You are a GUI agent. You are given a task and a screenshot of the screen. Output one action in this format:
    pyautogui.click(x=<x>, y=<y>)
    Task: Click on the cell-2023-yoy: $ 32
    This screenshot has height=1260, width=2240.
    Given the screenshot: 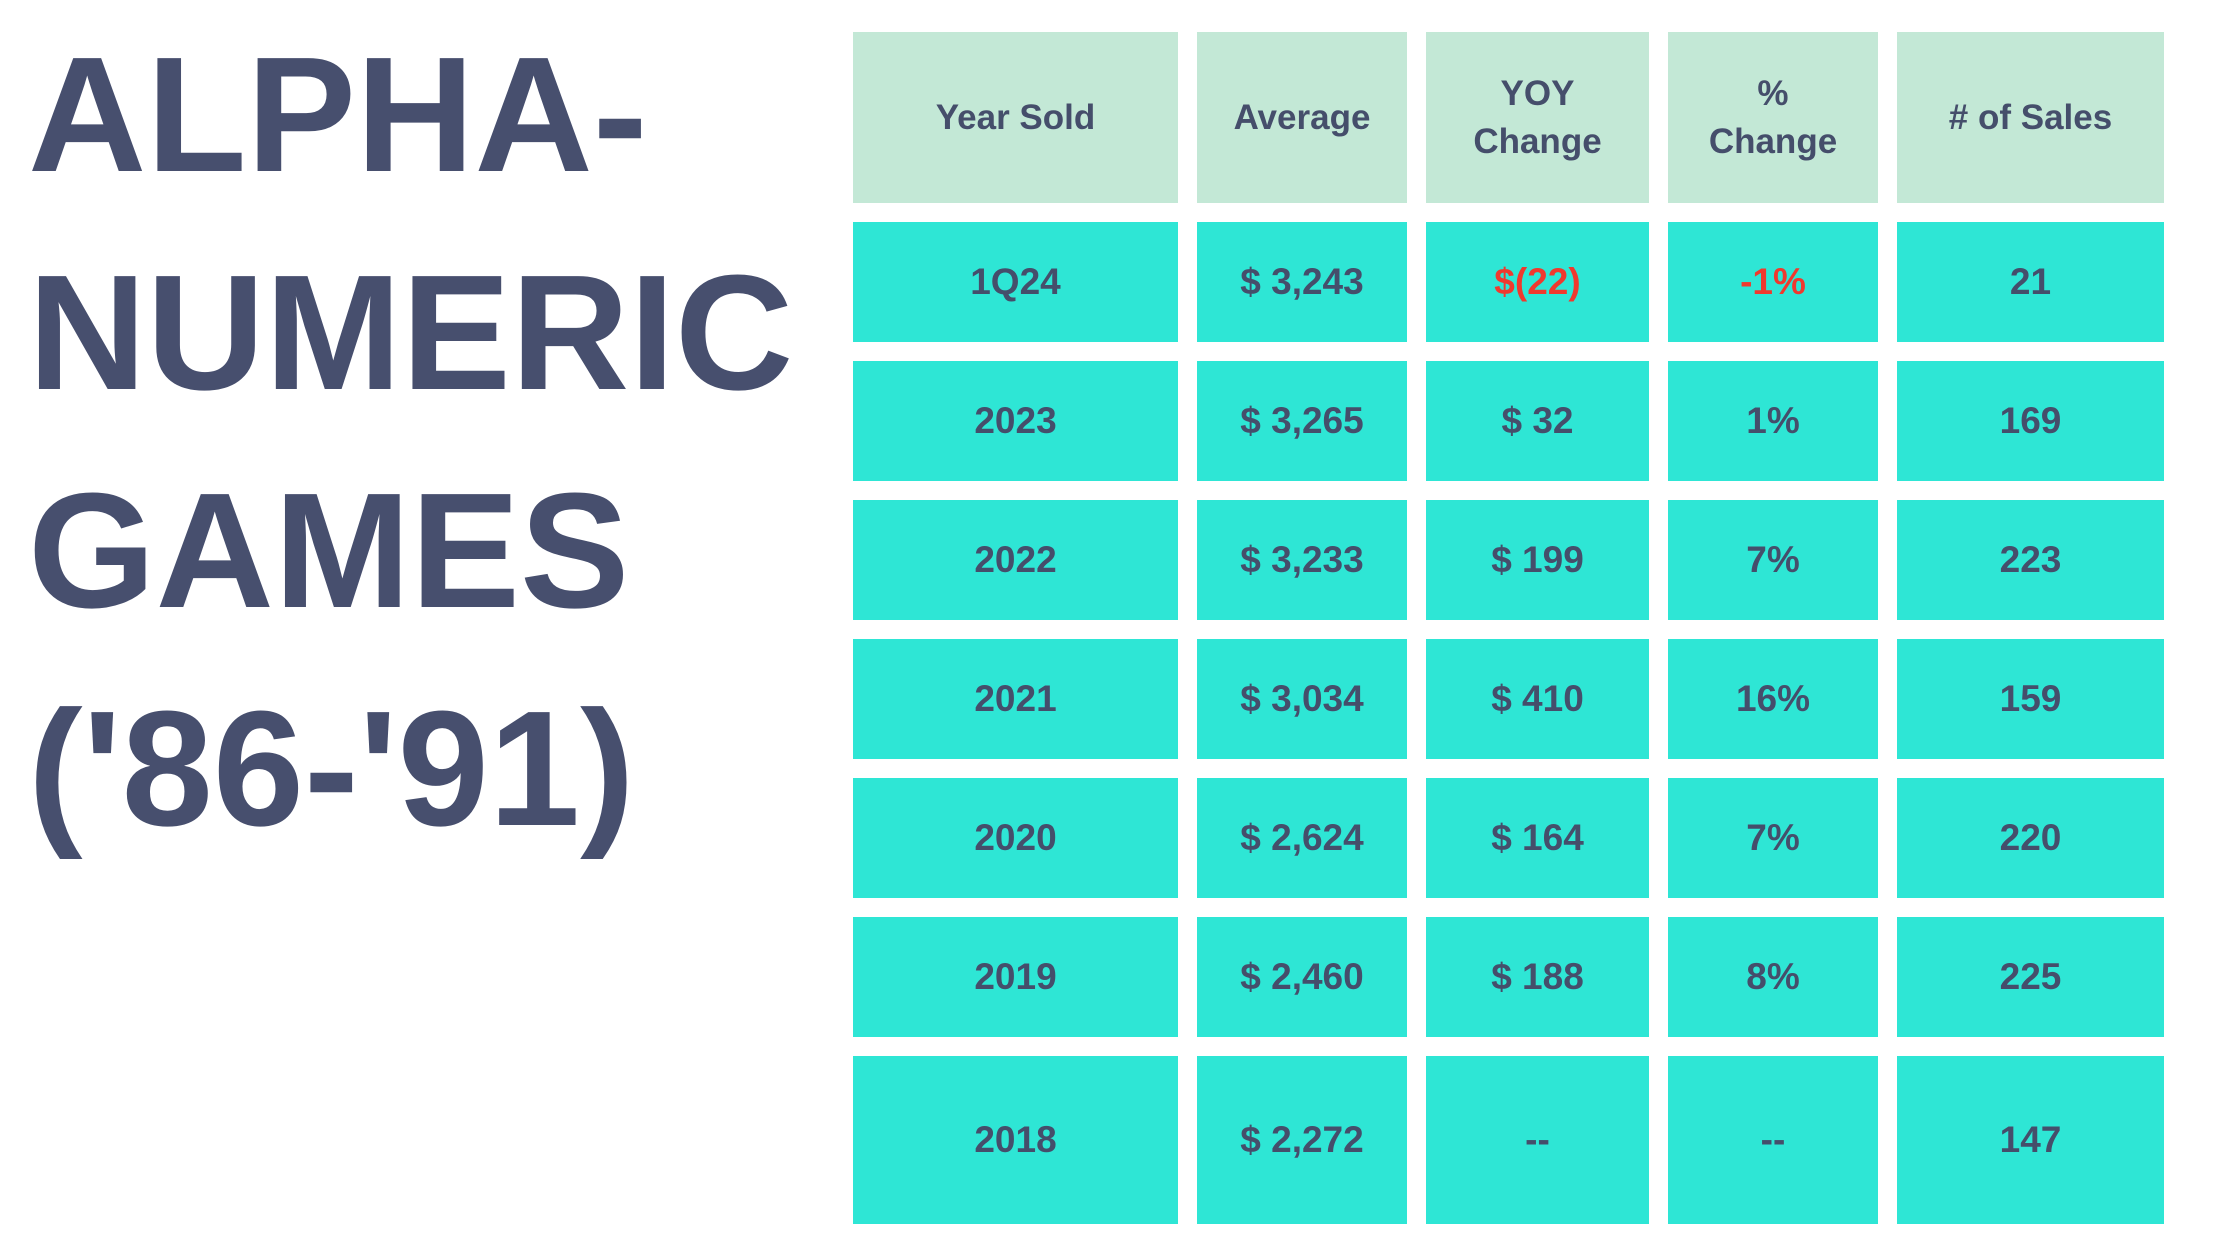 What is the action you would take?
    pyautogui.click(x=1537, y=421)
    